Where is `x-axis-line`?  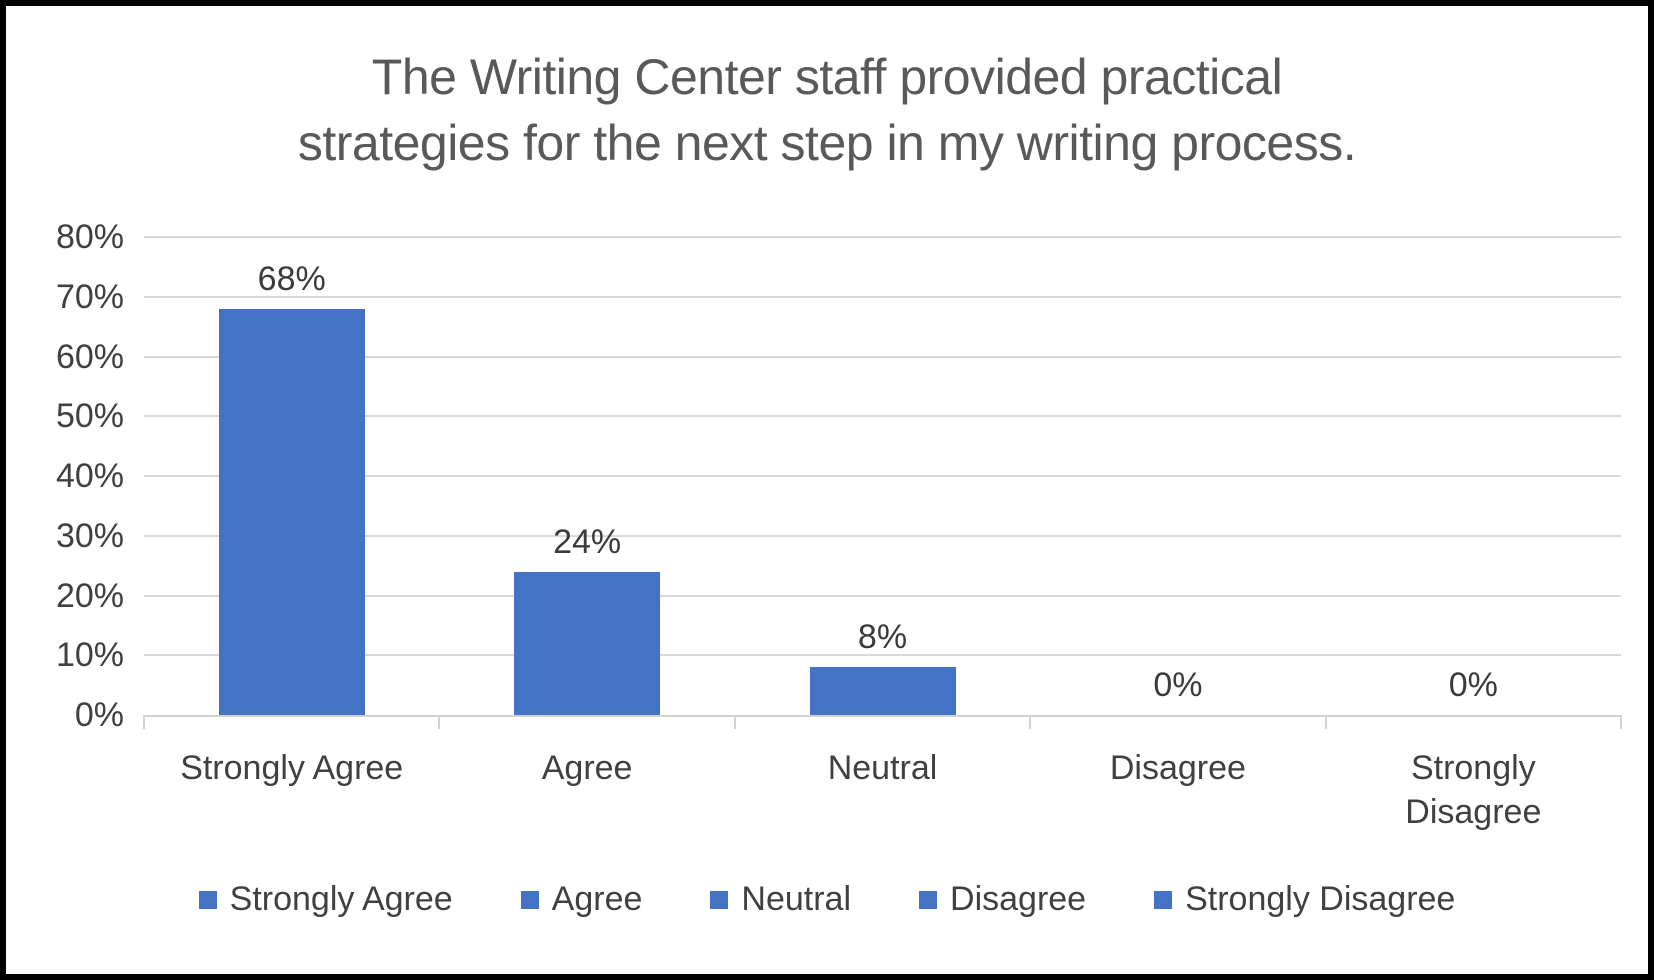 x-axis-line is located at coordinates (882, 716).